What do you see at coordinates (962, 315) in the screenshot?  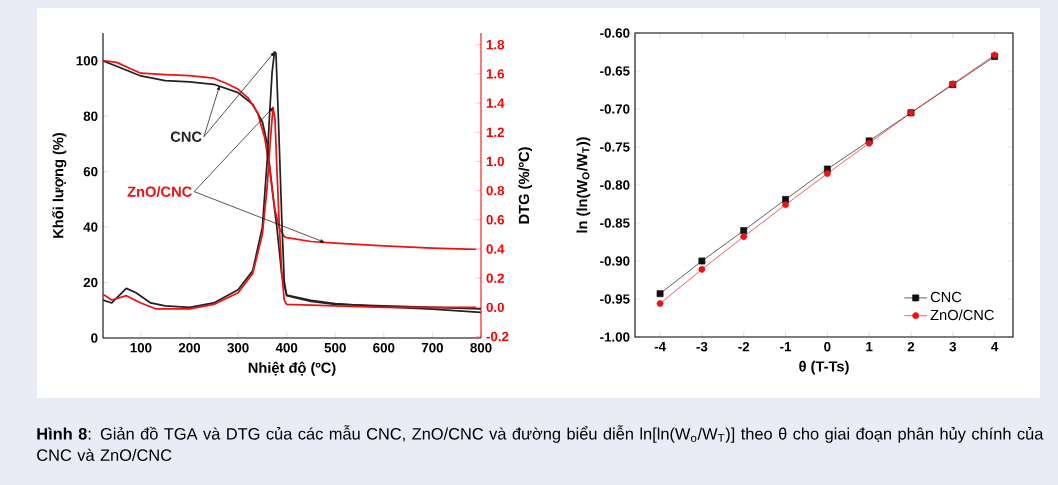 I see `legend-label: ZnO/CNC` at bounding box center [962, 315].